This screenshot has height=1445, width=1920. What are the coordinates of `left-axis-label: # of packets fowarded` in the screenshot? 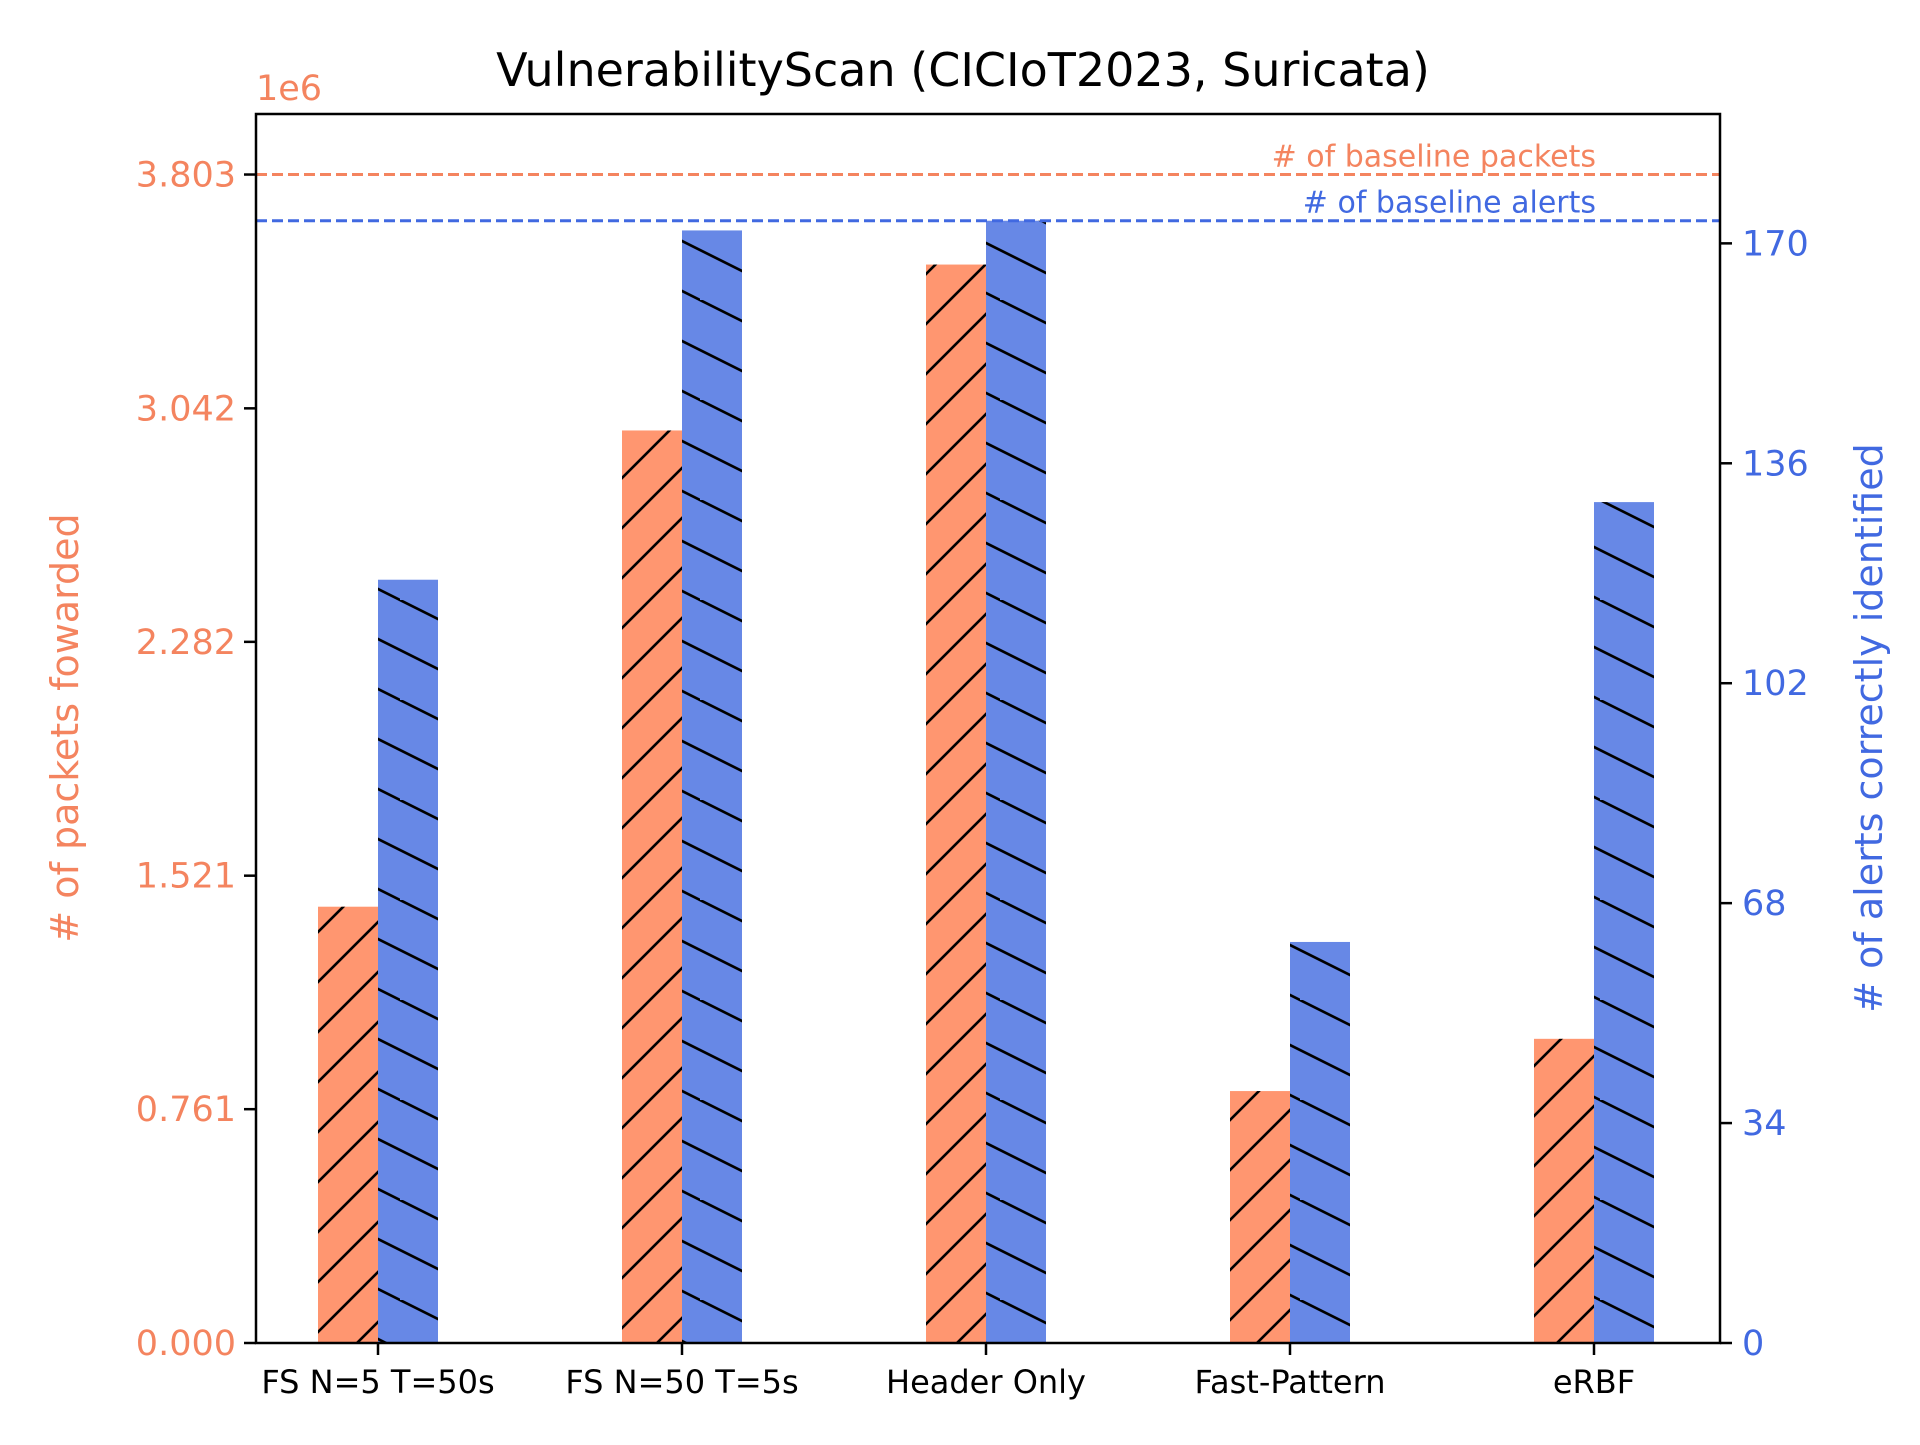 It's located at (65, 727).